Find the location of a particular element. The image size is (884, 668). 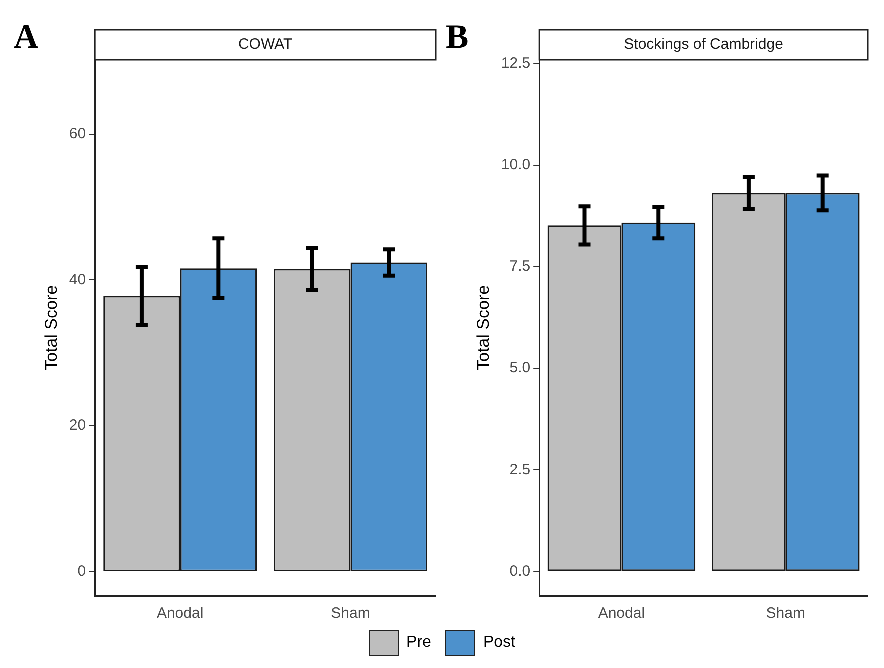

legend-label: Pre is located at coordinates (419, 643).